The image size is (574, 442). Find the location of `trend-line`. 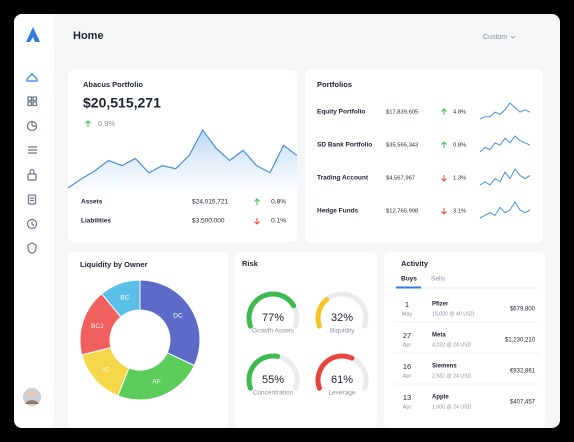

trend-line is located at coordinates (182, 158).